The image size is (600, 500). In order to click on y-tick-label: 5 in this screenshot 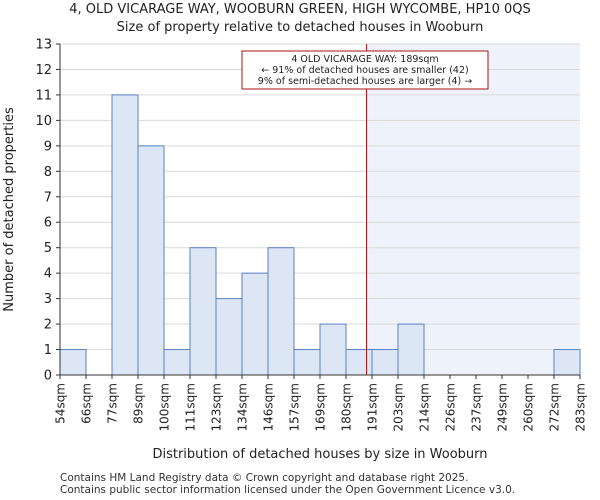, I will do `click(48, 248)`.